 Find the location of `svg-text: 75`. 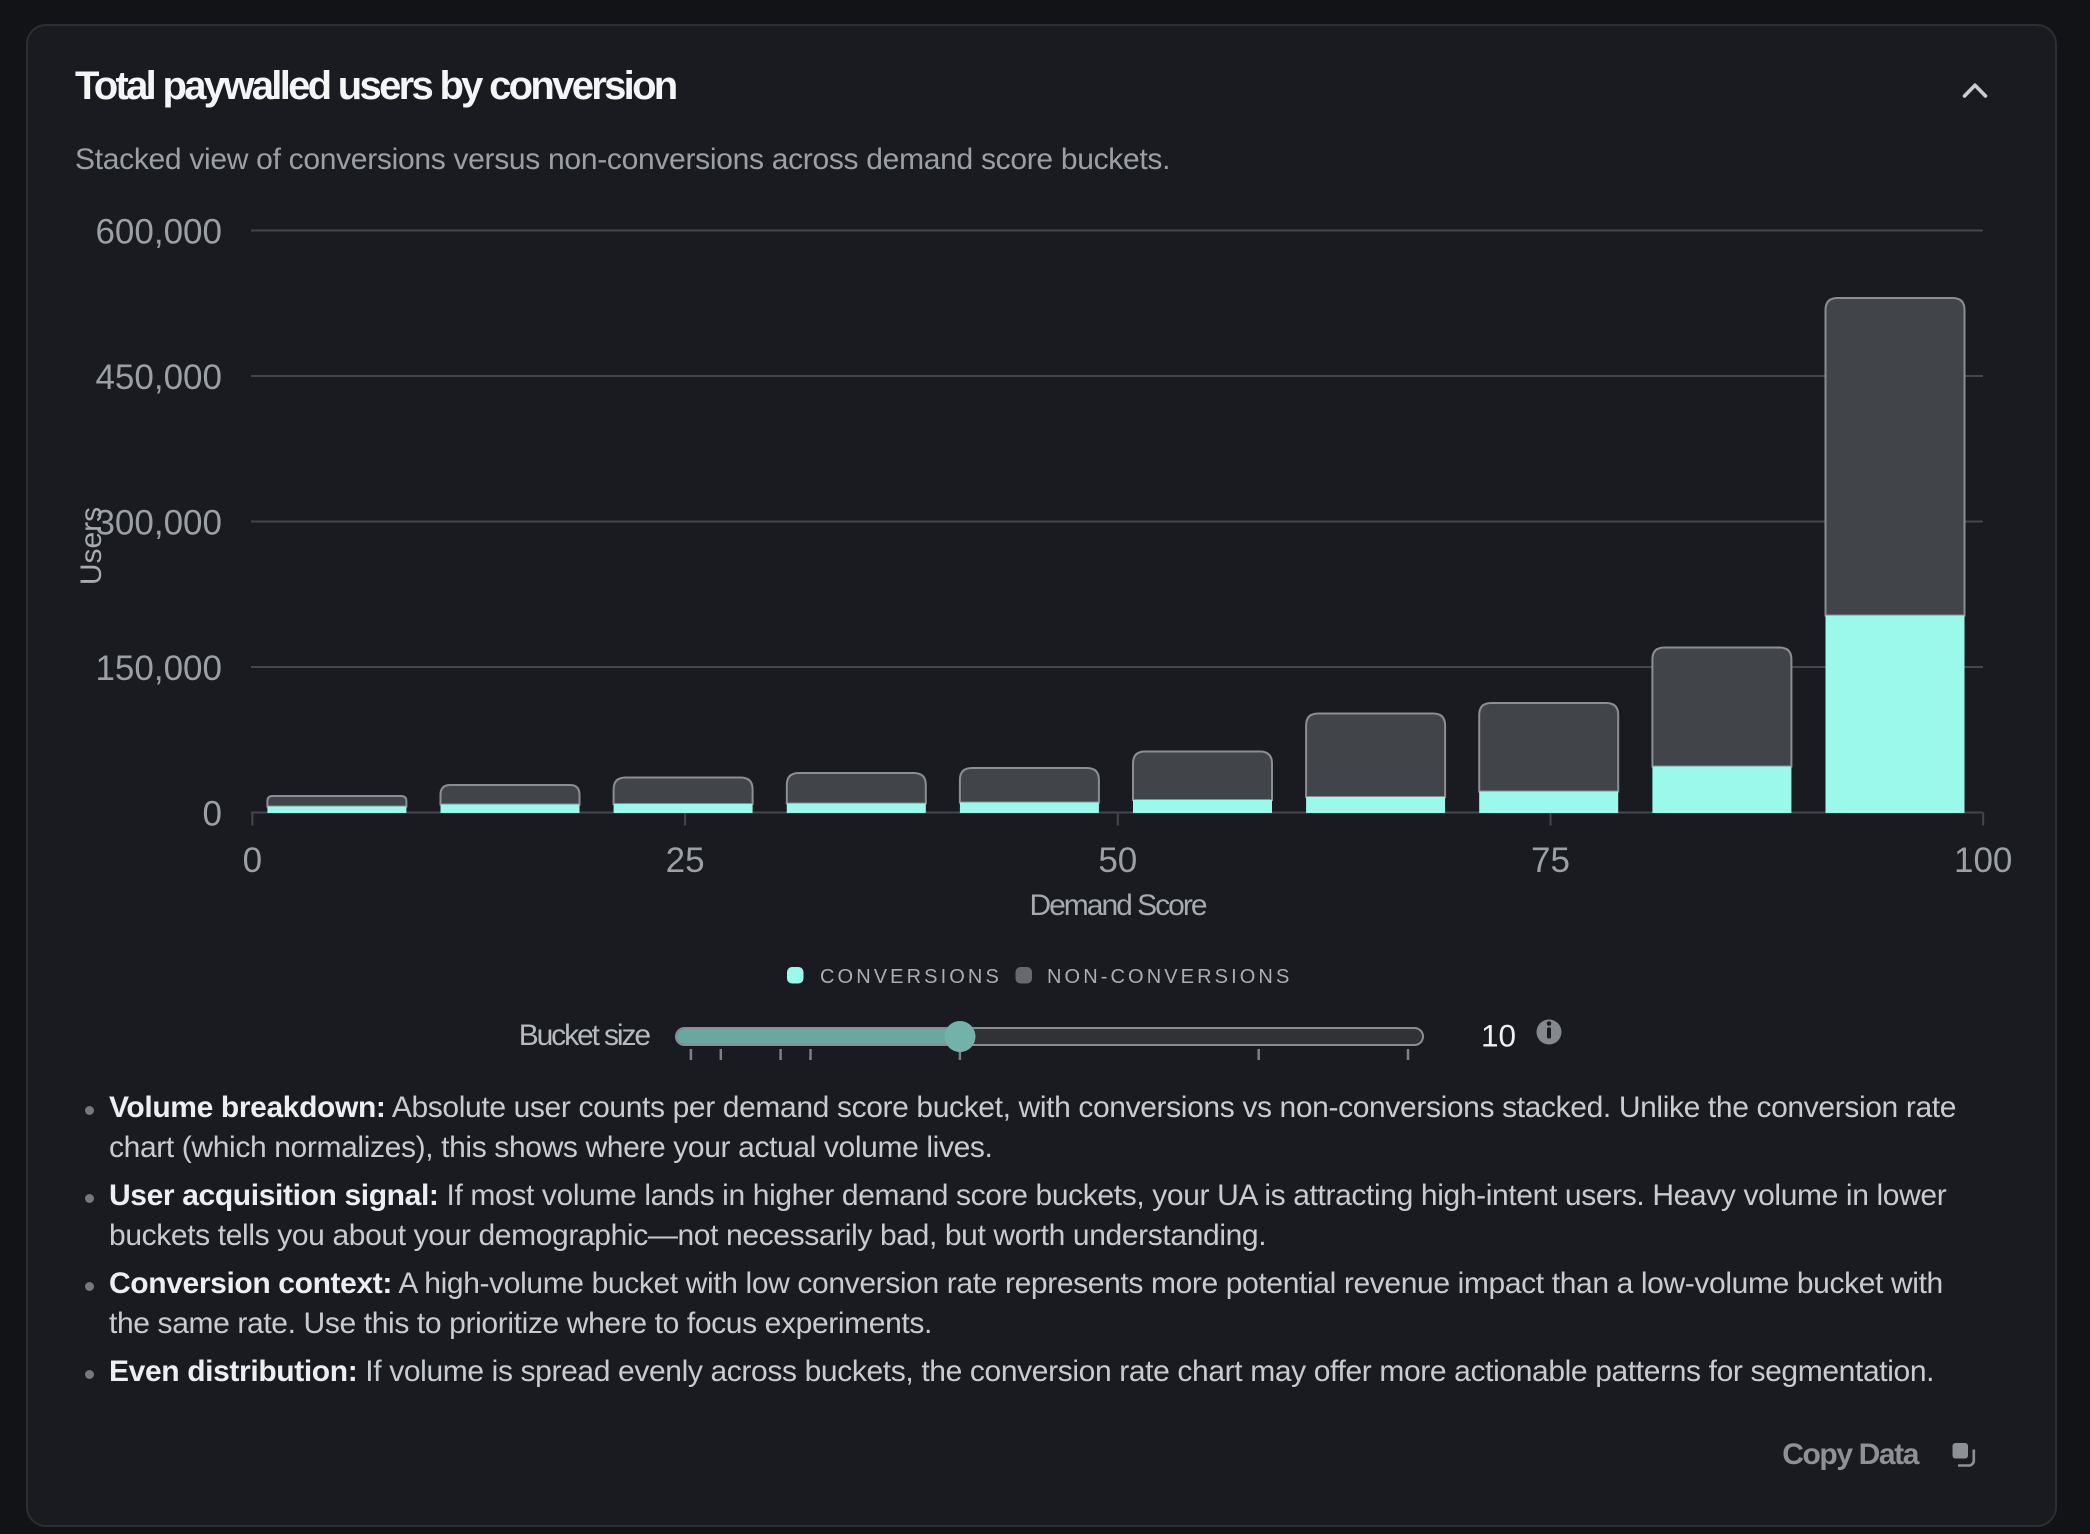

svg-text: 75 is located at coordinates (1550, 860).